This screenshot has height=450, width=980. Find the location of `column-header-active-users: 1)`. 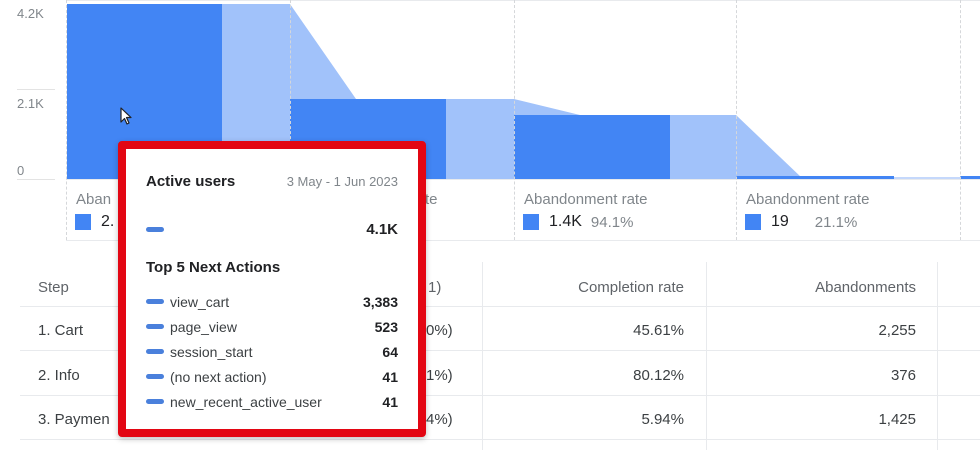

column-header-active-users: 1) is located at coordinates (435, 287).